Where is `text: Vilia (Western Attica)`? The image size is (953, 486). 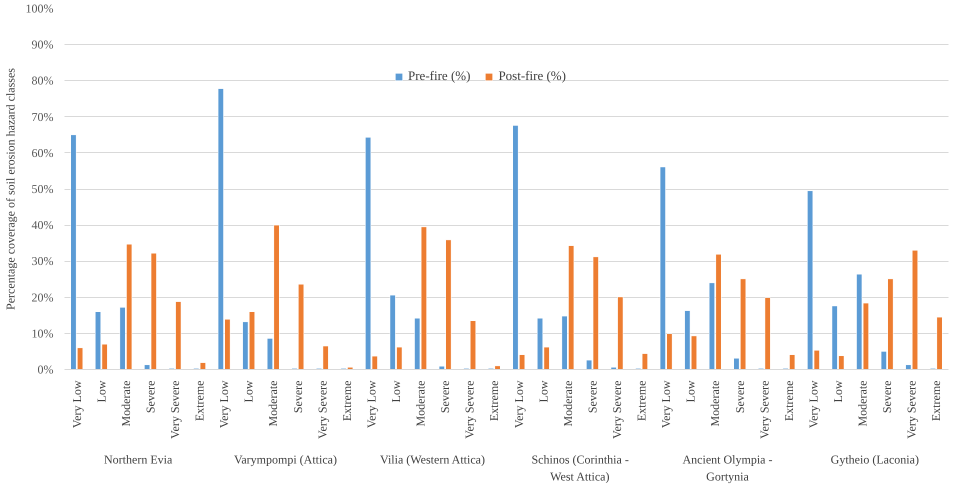 text: Vilia (Western Attica) is located at coordinates (432, 459).